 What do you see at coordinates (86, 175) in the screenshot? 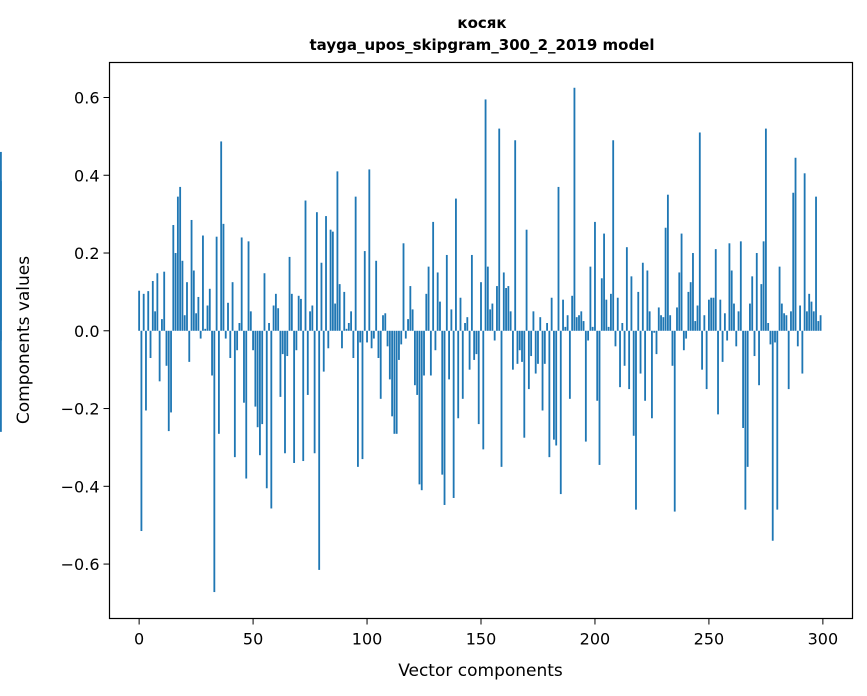
I see `y-tick-label: 0.4` at bounding box center [86, 175].